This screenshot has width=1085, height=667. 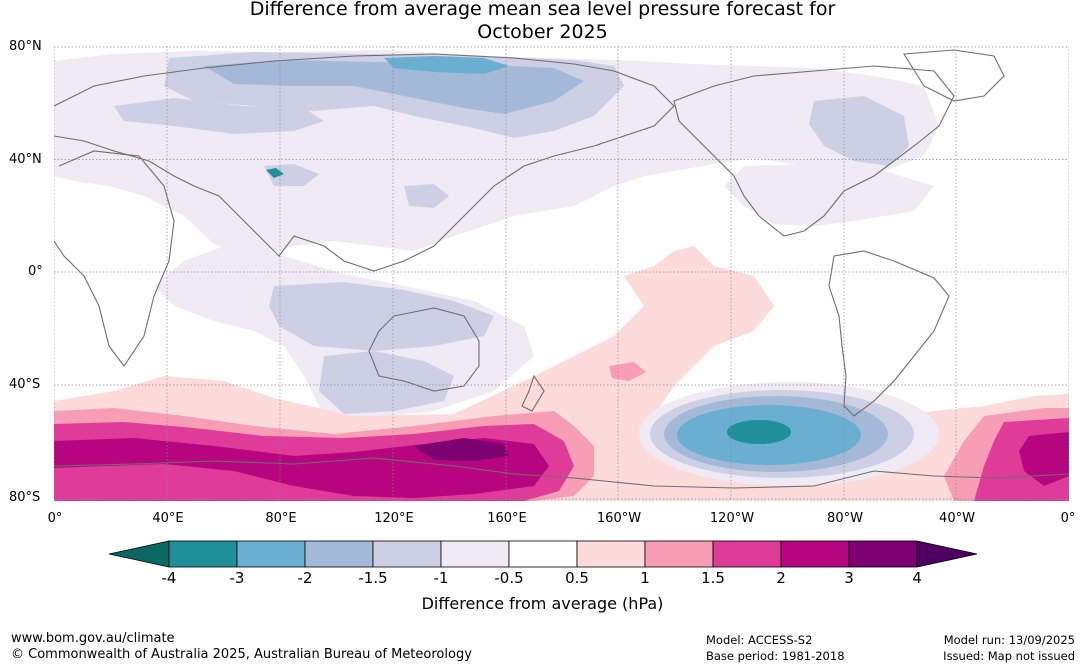 What do you see at coordinates (441, 578) in the screenshot?
I see `colorbar-tick: -1` at bounding box center [441, 578].